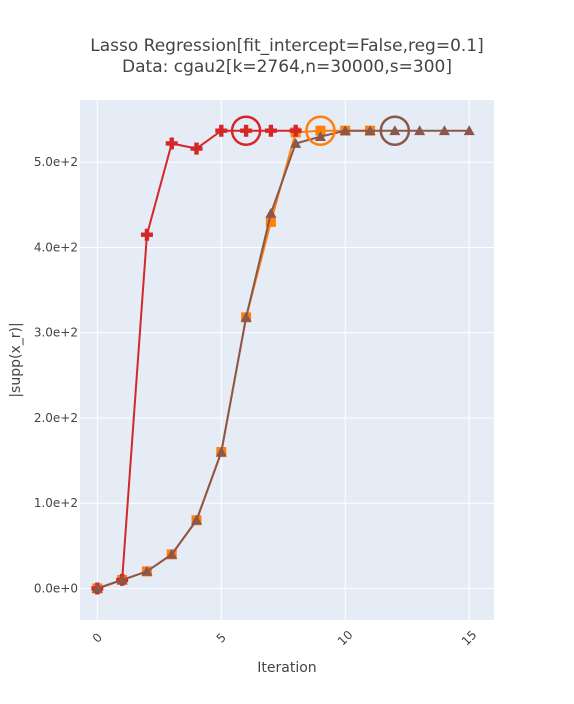  What do you see at coordinates (56, 162) in the screenshot?
I see `y-tick-label: 5.0e+2` at bounding box center [56, 162].